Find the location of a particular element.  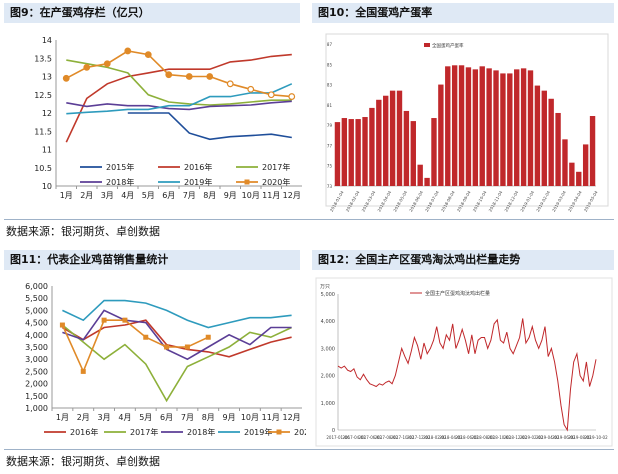

legend-label-2015年: 2015年 is located at coordinates (120, 167).